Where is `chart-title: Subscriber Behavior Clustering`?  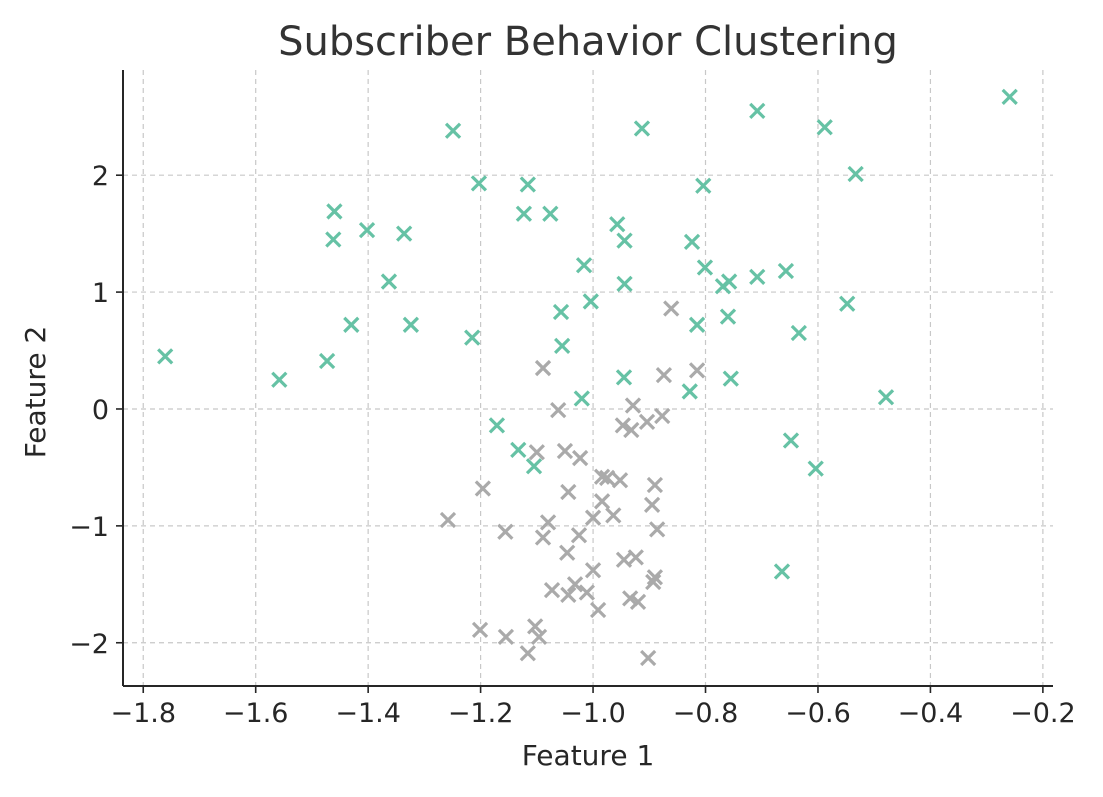 chart-title: Subscriber Behavior Clustering is located at coordinates (588, 42).